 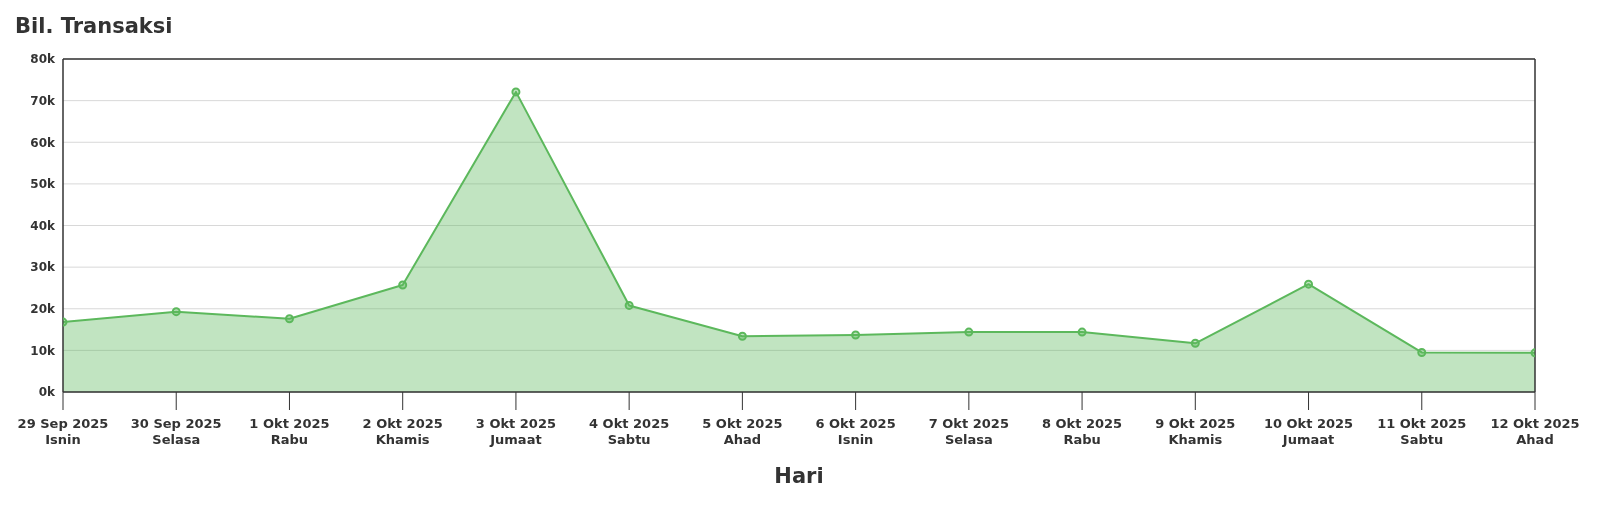 What do you see at coordinates (94, 26) in the screenshot?
I see `chart-title: Bil. Transaksi` at bounding box center [94, 26].